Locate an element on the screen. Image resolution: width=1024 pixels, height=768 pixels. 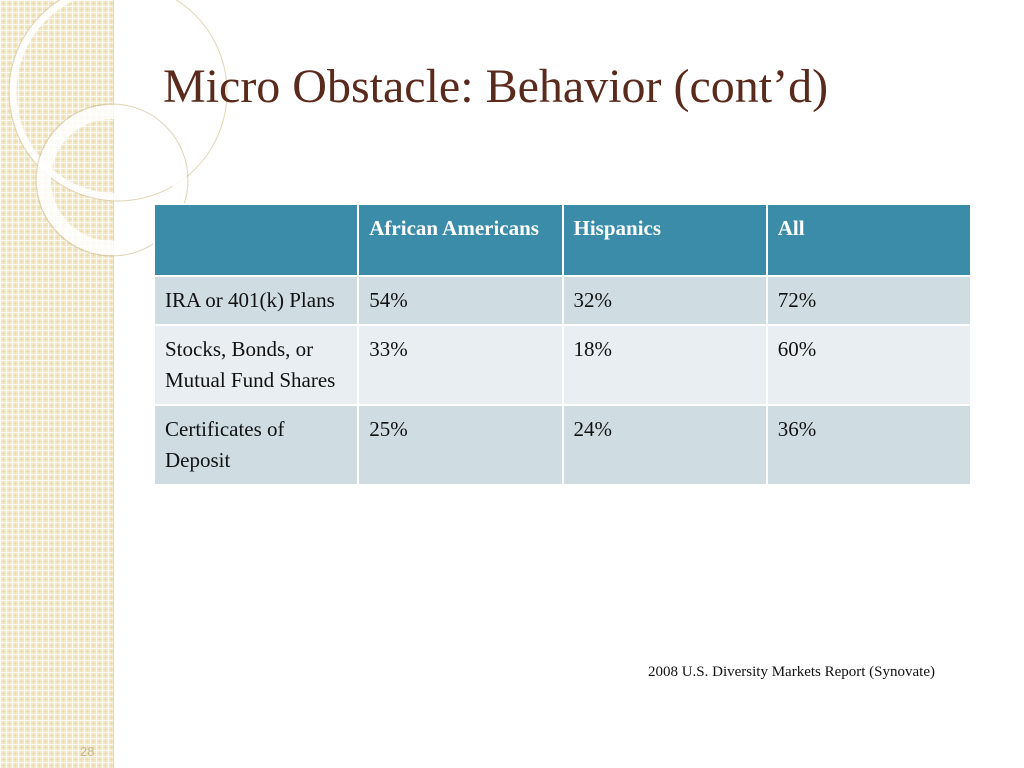
table-row: IRA or 401(k) Plans 54% 32% 72% is located at coordinates (562, 300).